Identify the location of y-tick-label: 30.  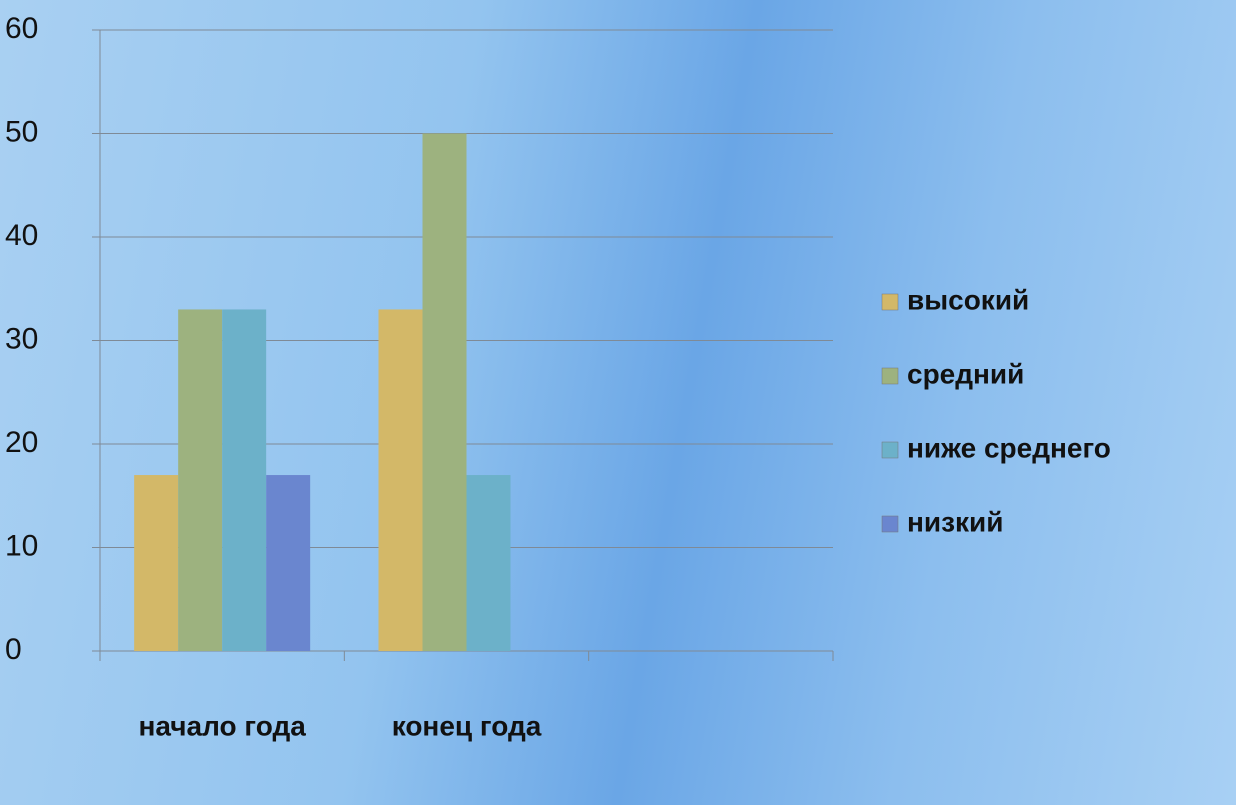
(21, 338).